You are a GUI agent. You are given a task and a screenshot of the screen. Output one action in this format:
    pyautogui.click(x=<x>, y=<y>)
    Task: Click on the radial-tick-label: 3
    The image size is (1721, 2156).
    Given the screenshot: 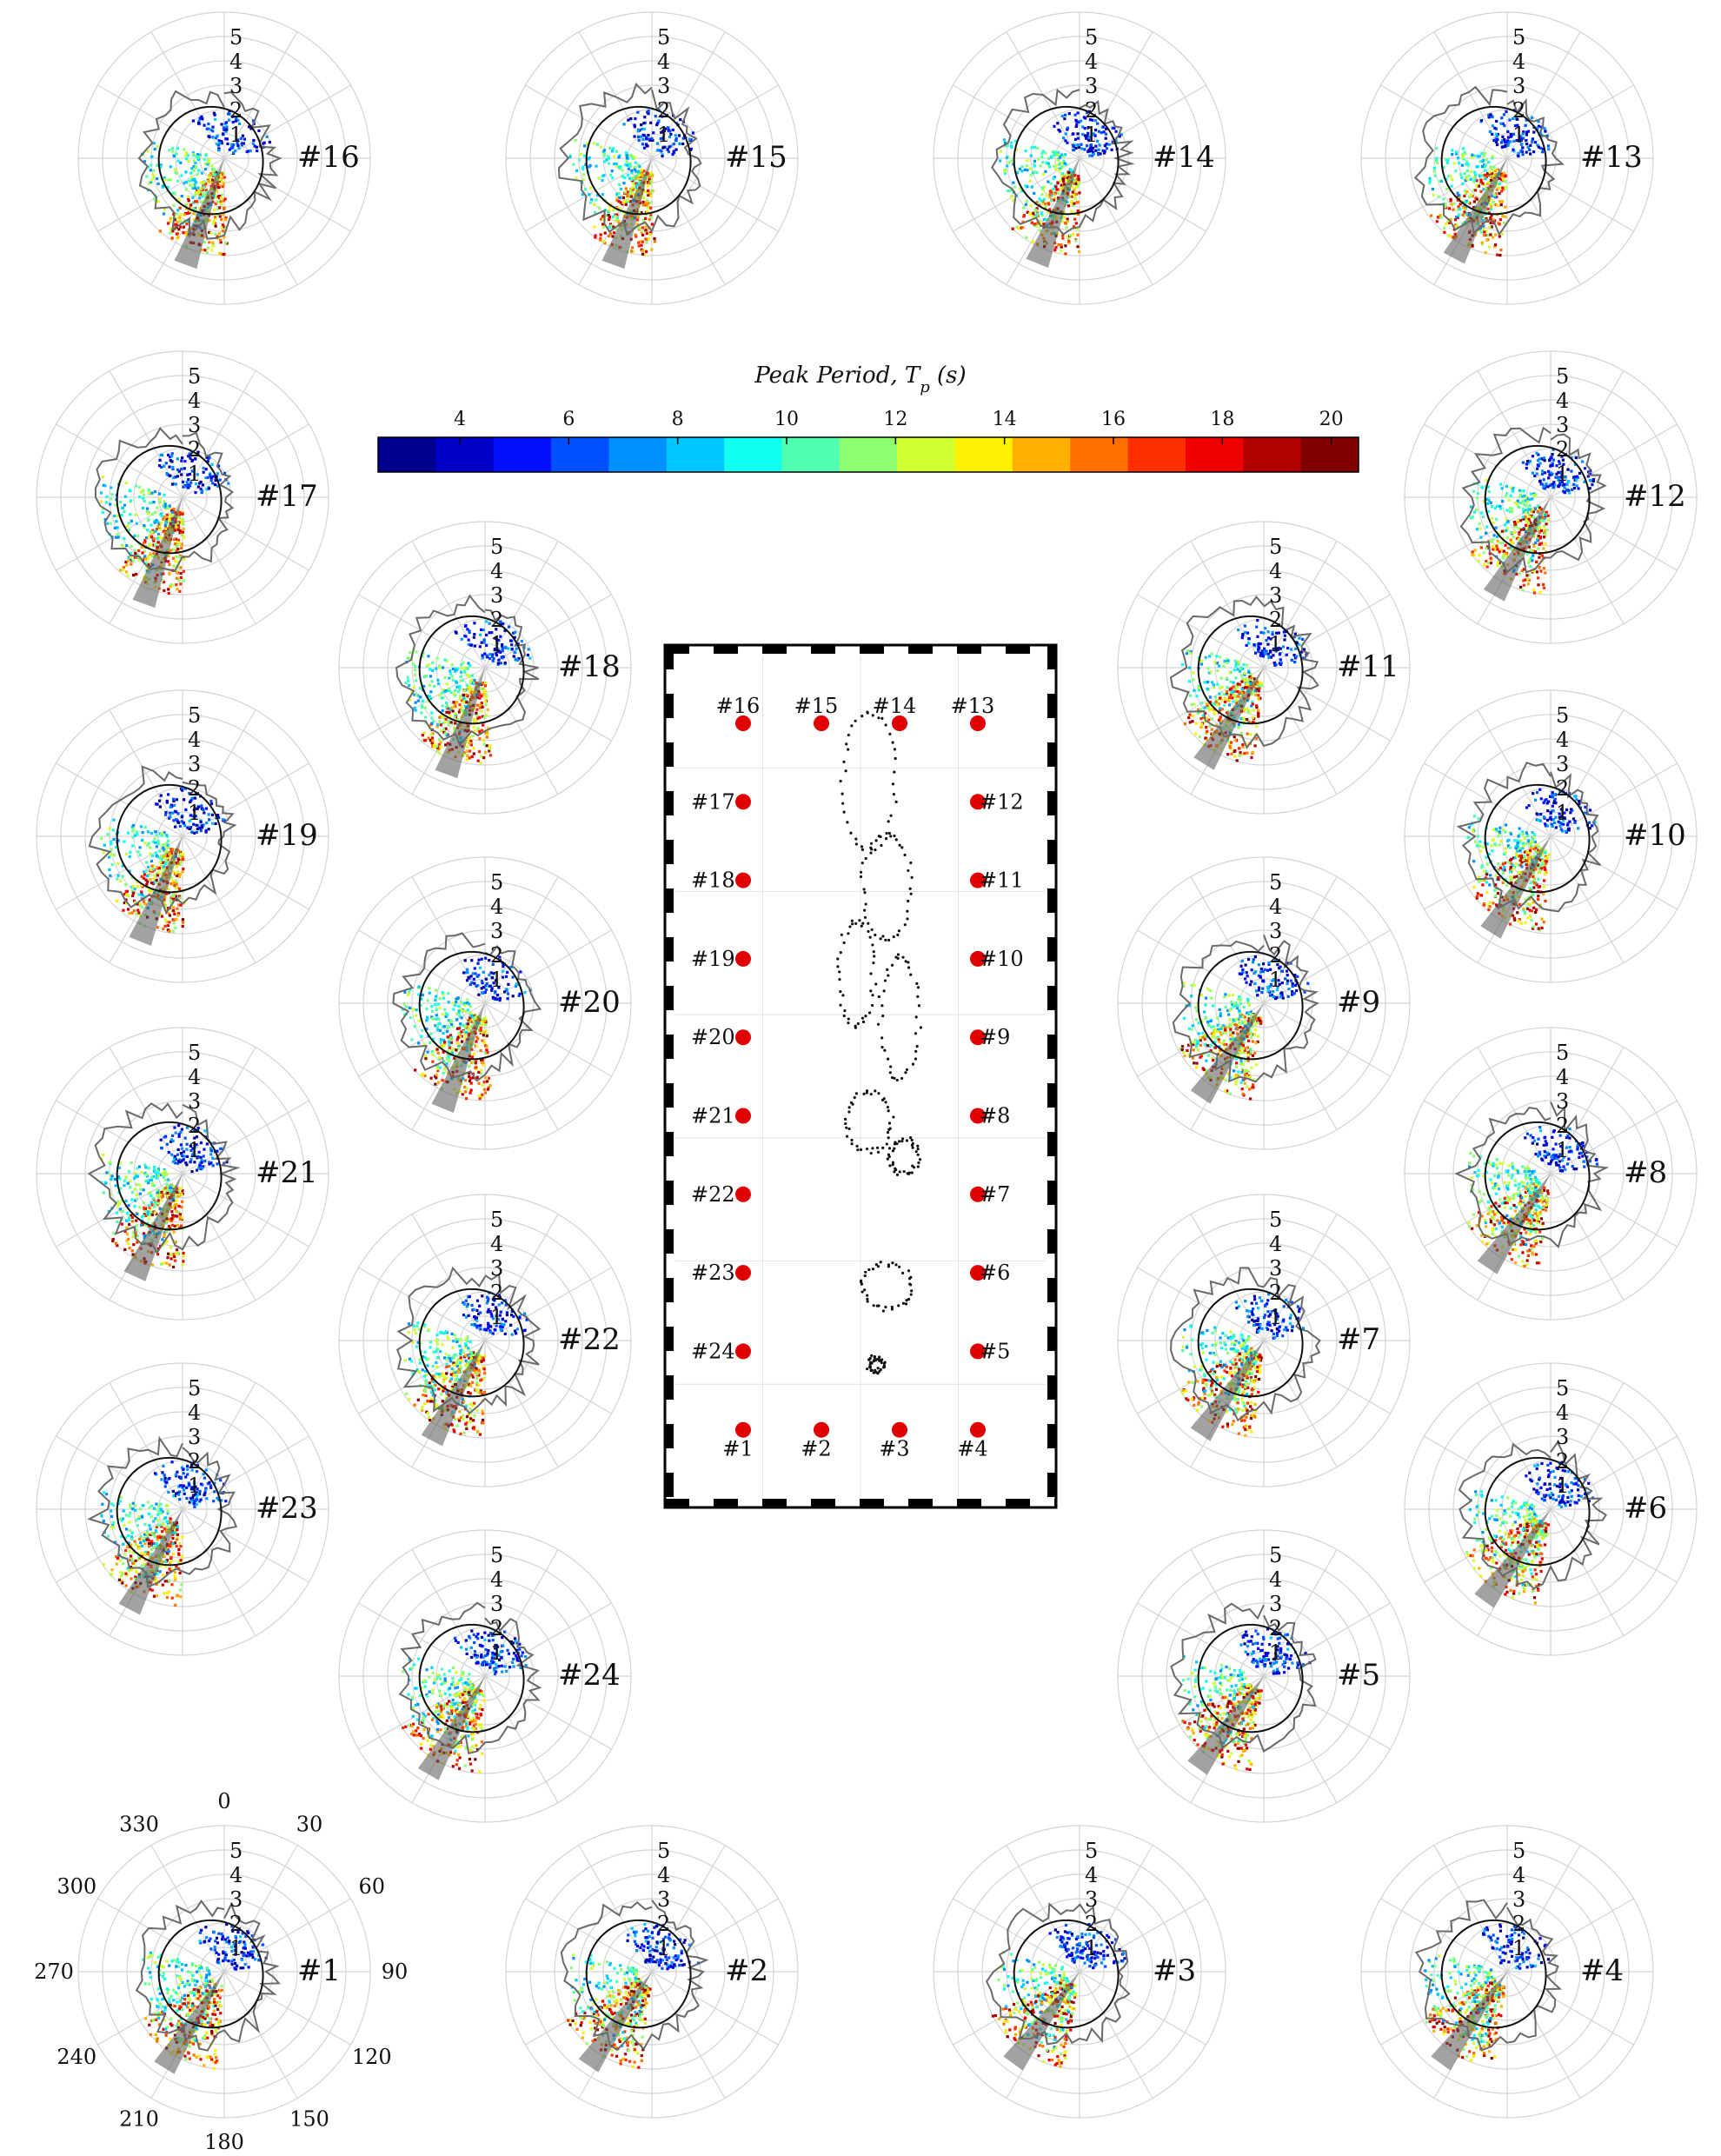 What is the action you would take?
    pyautogui.click(x=236, y=86)
    